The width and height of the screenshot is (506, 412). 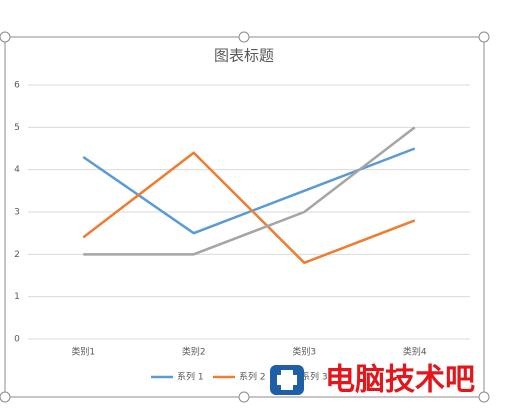 I want to click on watermark-text: 电脑技术吧, so click(x=400, y=380).